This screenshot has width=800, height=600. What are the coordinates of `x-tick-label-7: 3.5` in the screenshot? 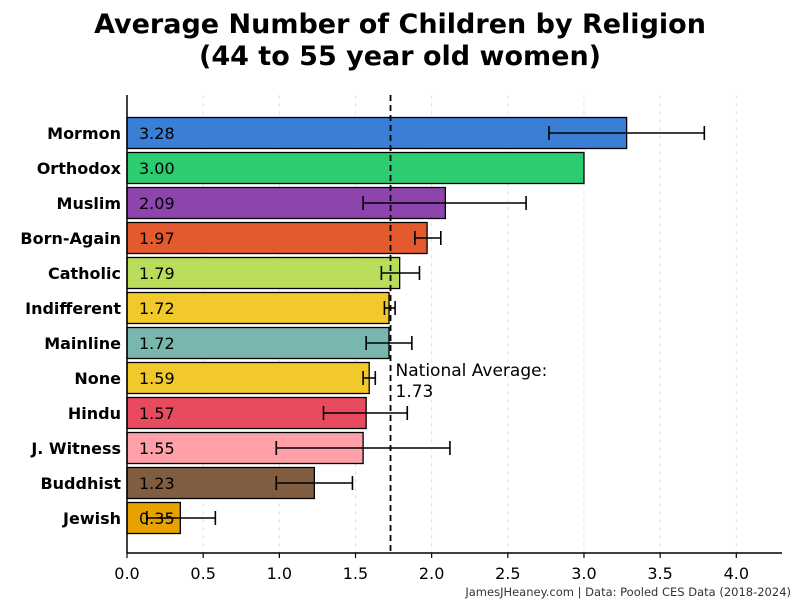 It's located at (659, 573).